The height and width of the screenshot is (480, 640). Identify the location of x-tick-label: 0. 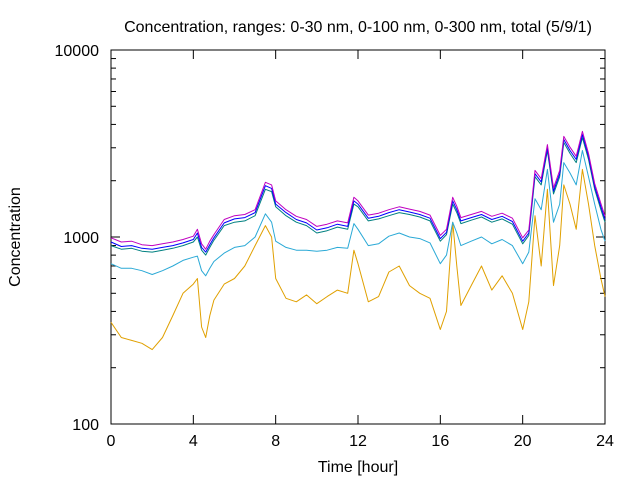
(111, 441).